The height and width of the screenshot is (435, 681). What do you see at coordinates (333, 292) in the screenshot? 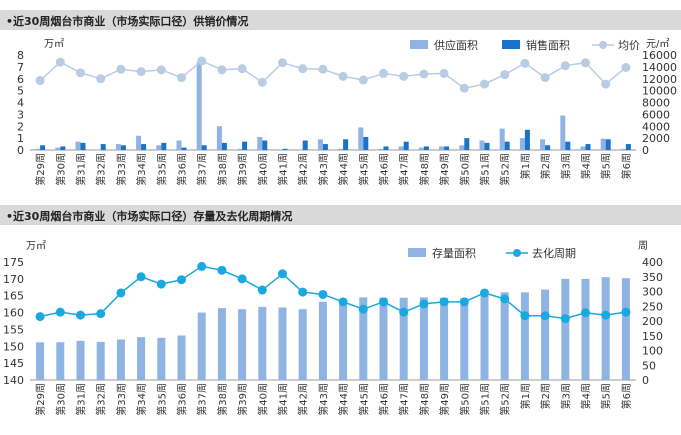
I see `line-去化周期` at bounding box center [333, 292].